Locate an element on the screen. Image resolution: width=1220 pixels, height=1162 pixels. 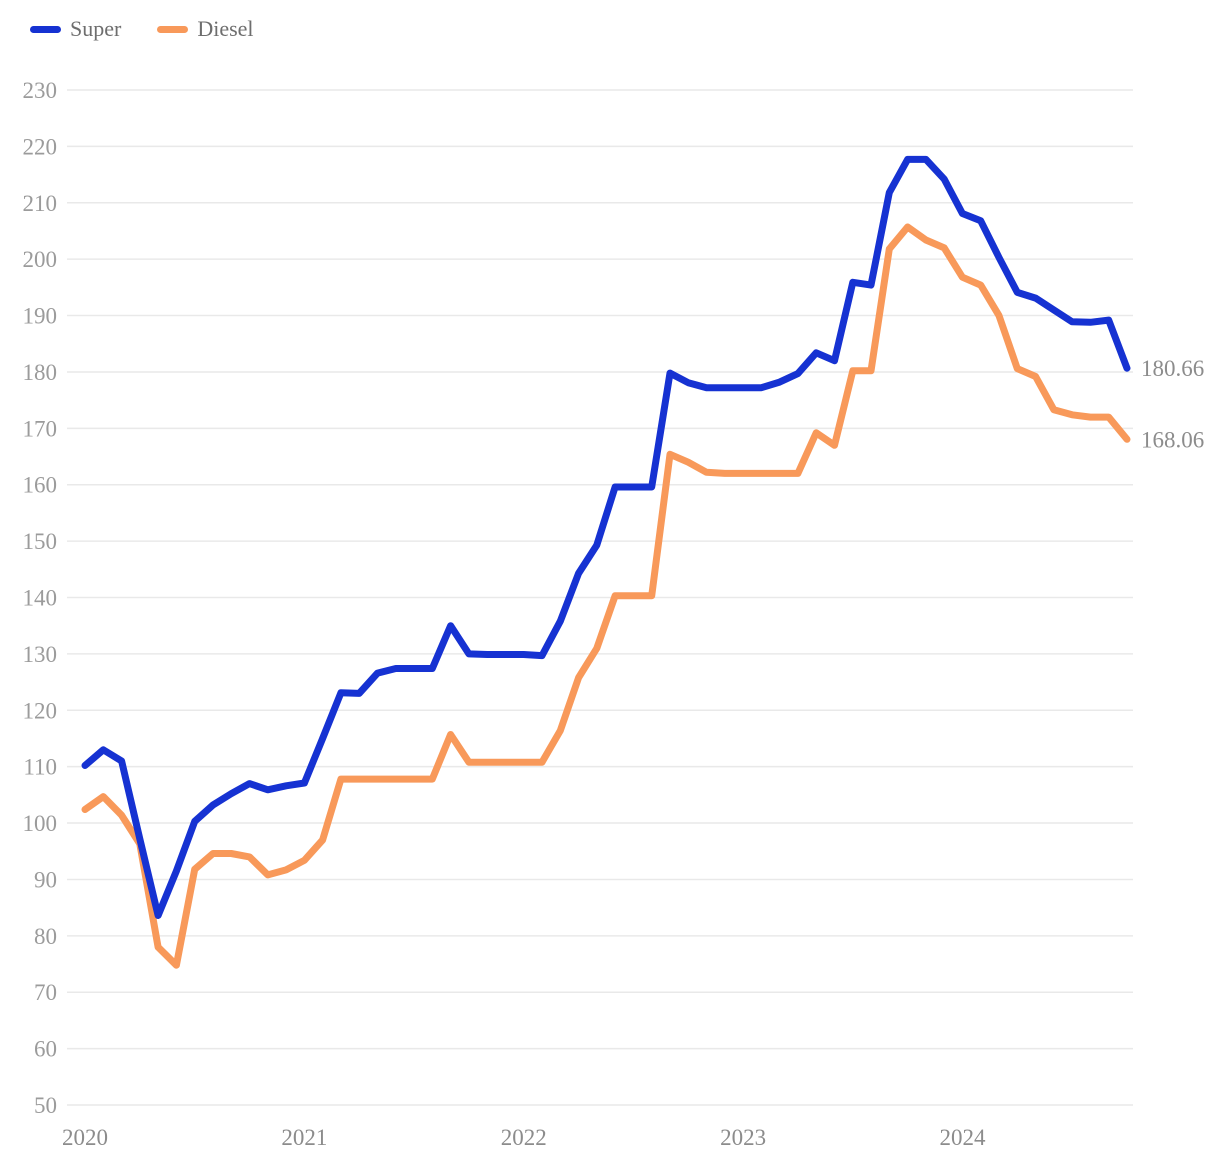
y-tick-label: 230 is located at coordinates (40, 90).